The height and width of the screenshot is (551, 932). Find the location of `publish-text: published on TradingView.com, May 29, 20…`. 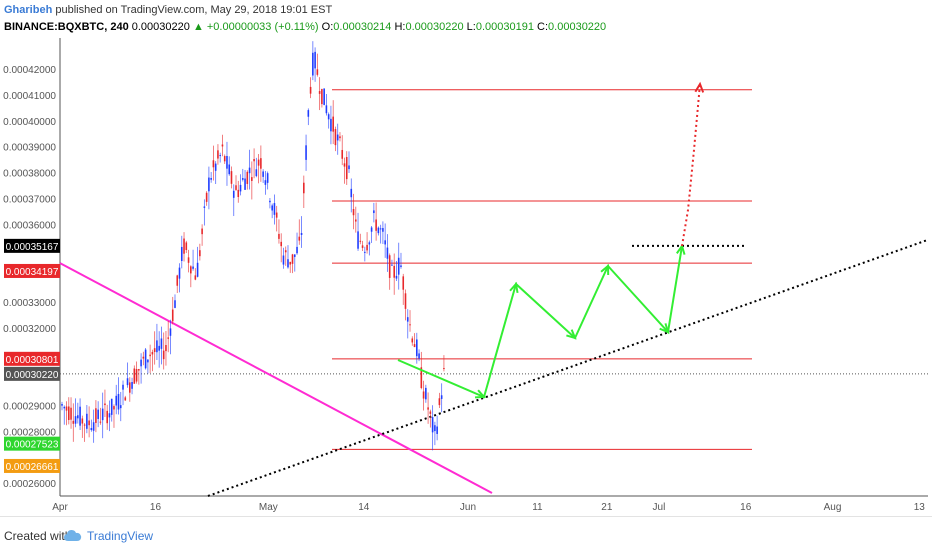

publish-text: published on TradingView.com, May 29, 20… is located at coordinates (194, 10).